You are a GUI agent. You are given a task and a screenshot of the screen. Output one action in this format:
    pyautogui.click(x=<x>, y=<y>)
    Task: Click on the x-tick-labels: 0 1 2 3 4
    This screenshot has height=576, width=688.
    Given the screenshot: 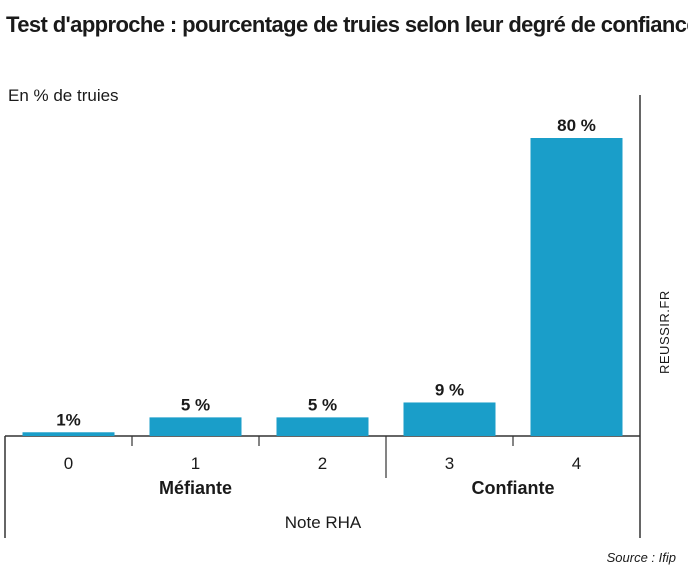 What is the action you would take?
    pyautogui.click(x=322, y=463)
    